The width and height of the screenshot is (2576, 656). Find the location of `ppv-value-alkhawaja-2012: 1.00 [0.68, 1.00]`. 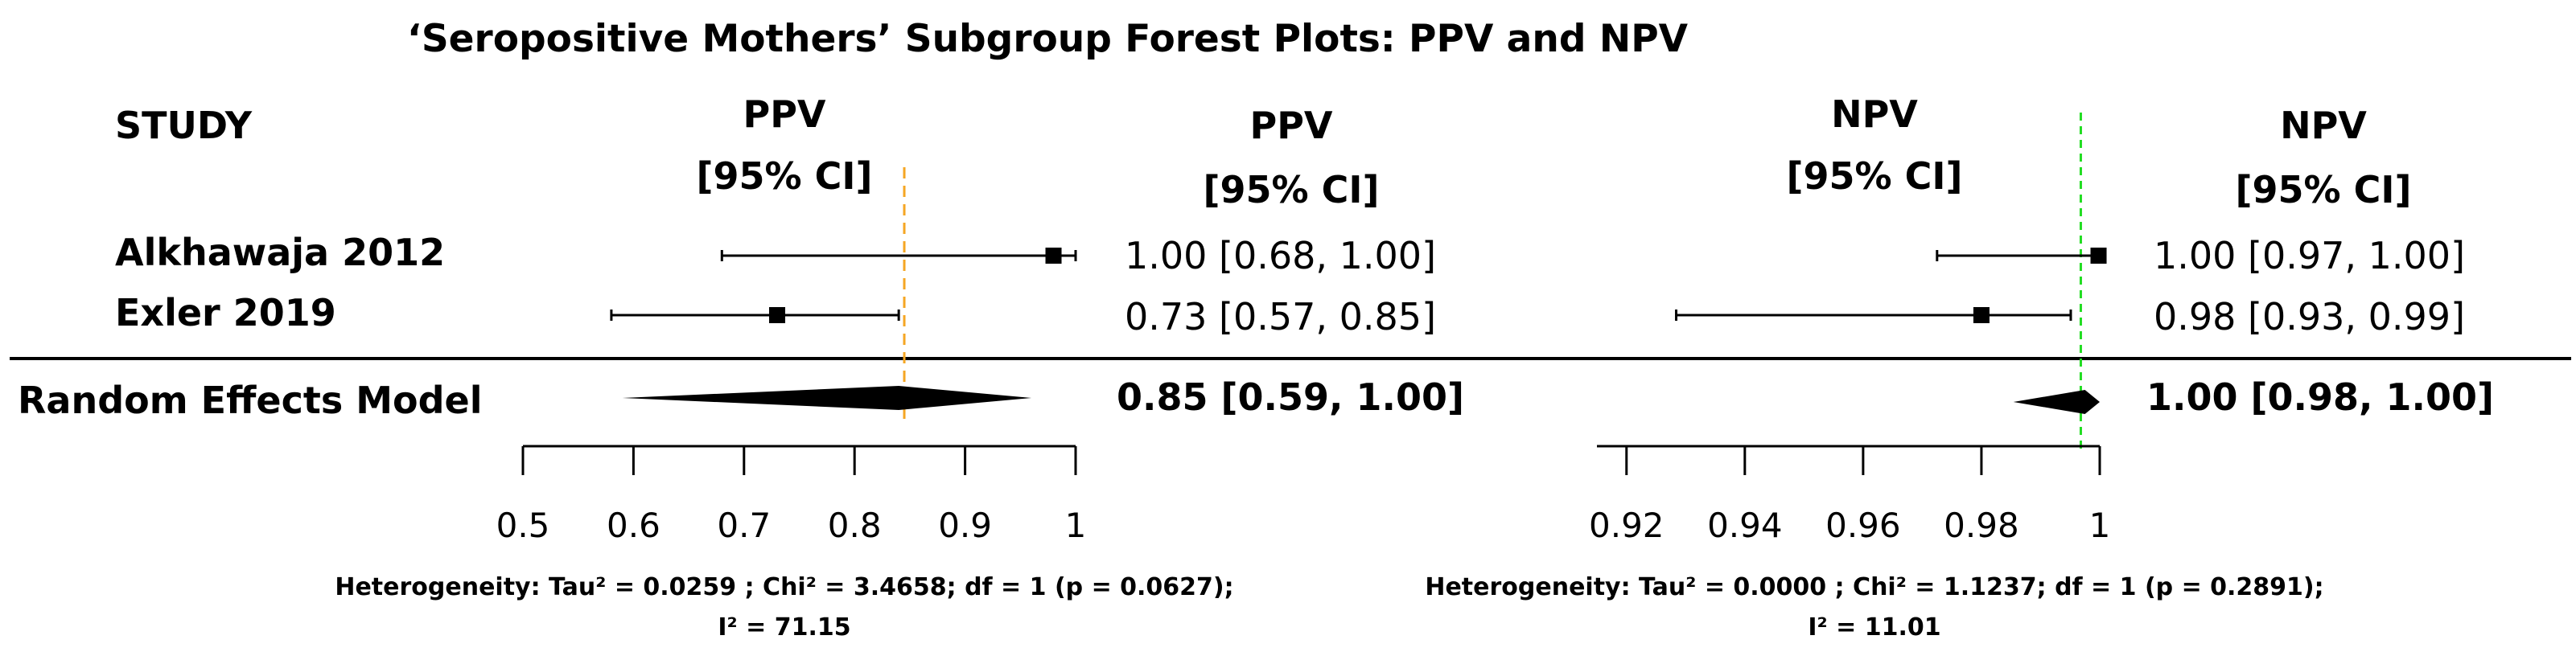

ppv-value-alkhawaja-2012: 1.00 [0.68, 1.00] is located at coordinates (1280, 255).